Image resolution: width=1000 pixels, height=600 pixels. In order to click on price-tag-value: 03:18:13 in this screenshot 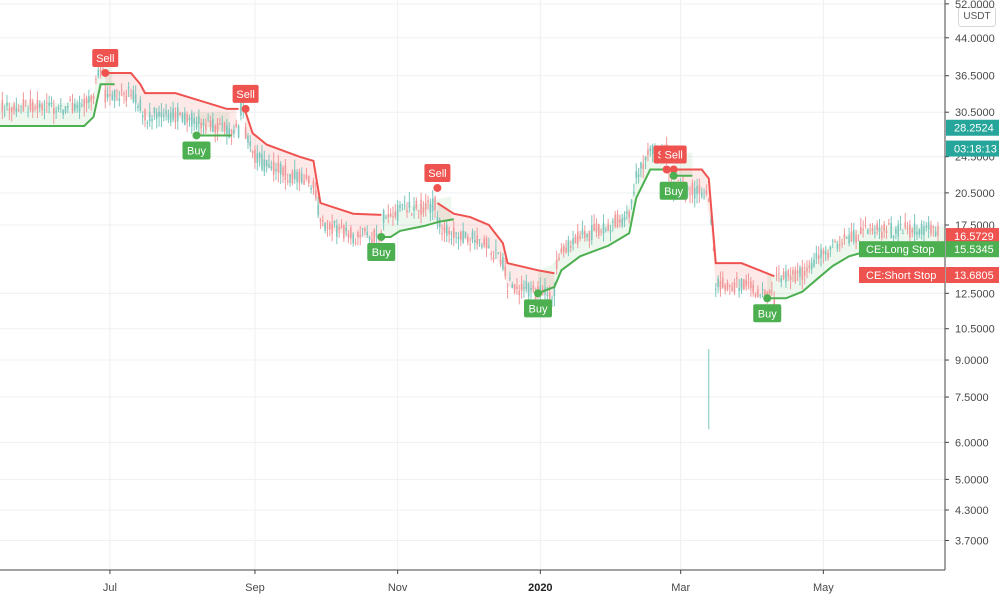, I will do `click(975, 150)`.